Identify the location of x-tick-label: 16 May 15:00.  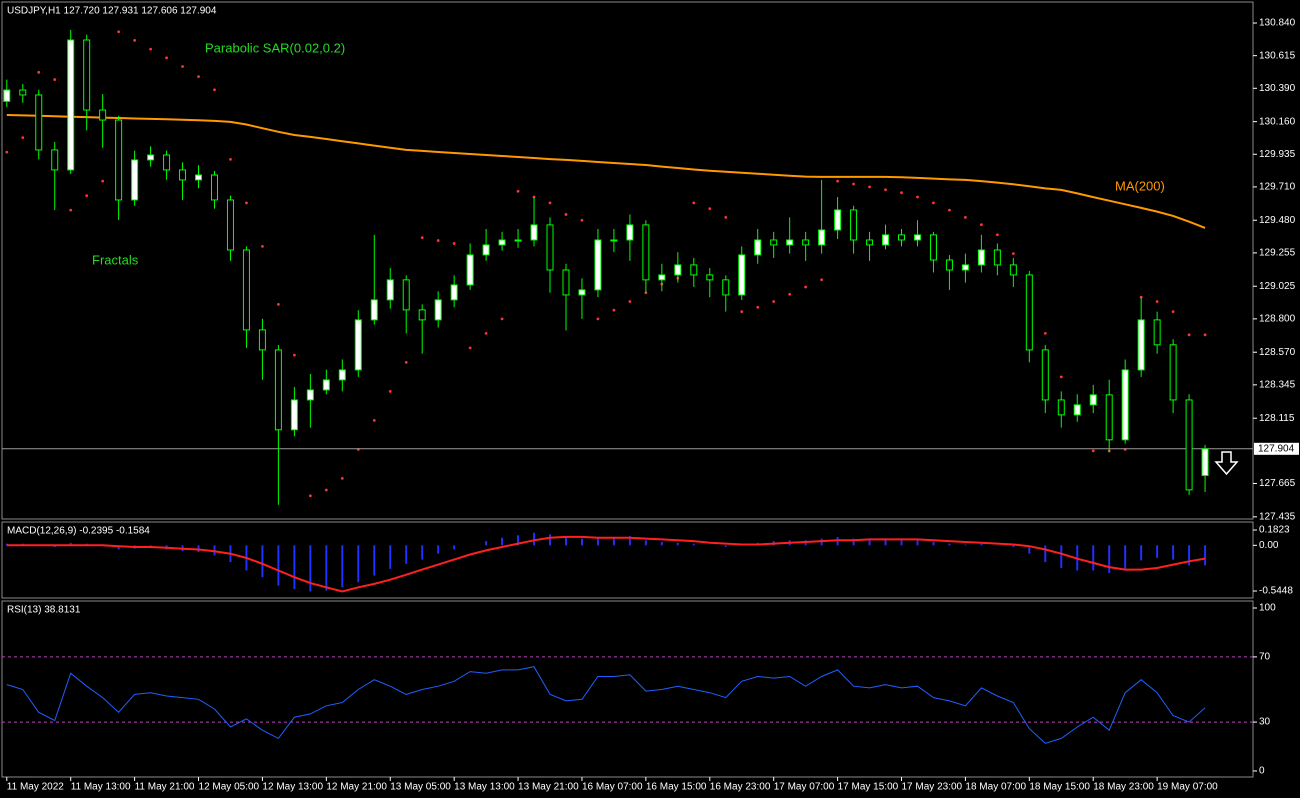
(676, 787).